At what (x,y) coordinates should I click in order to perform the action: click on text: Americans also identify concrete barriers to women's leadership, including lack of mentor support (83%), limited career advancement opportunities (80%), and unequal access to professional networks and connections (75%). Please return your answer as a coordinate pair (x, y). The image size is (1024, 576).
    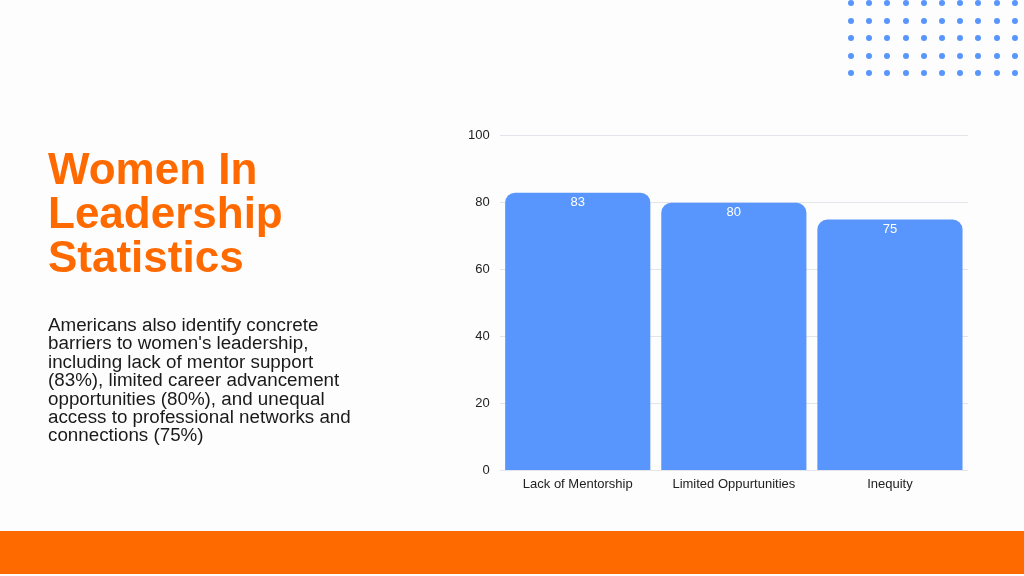
    Looking at the image, I should click on (200, 380).